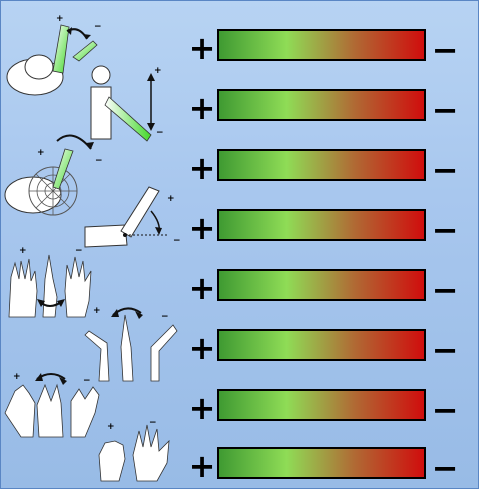 Image resolution: width=479 pixels, height=489 pixels. I want to click on control-row-1: + −, so click(332, 48).